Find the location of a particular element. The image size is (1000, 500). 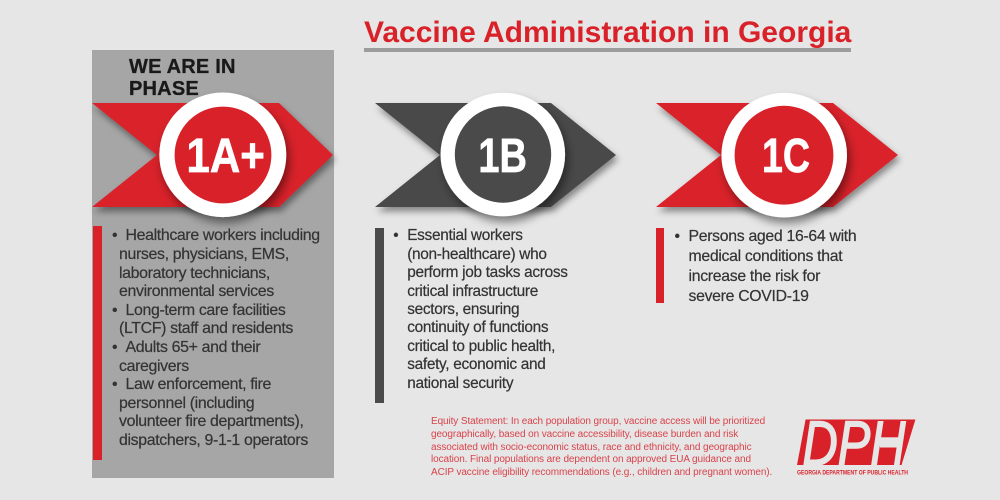

svg-text:GEORGIA DEPARTMENT OF PUBLIC H: GEORGIA DEPARTMENT OF PUBLIC HEALTH is located at coordinates (852, 473).